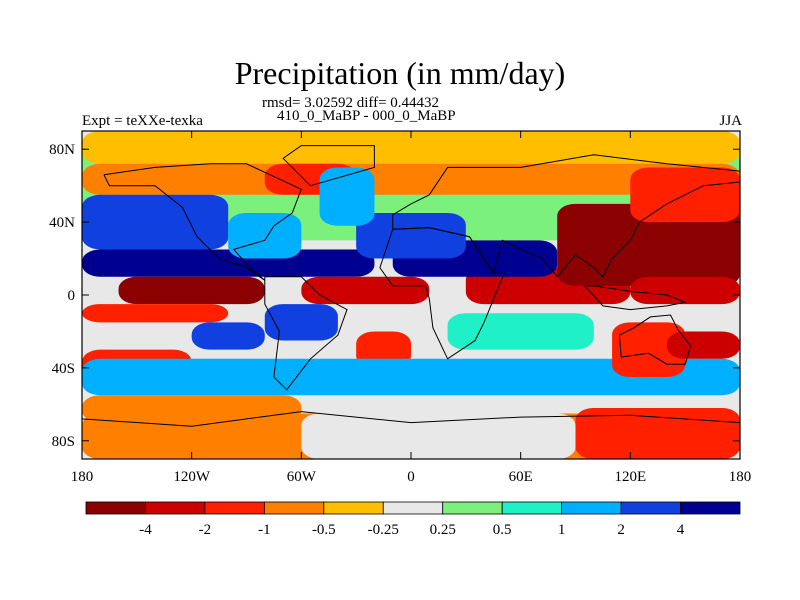  Describe the element at coordinates (63, 442) in the screenshot. I see `y-tick-label: 80S` at that location.